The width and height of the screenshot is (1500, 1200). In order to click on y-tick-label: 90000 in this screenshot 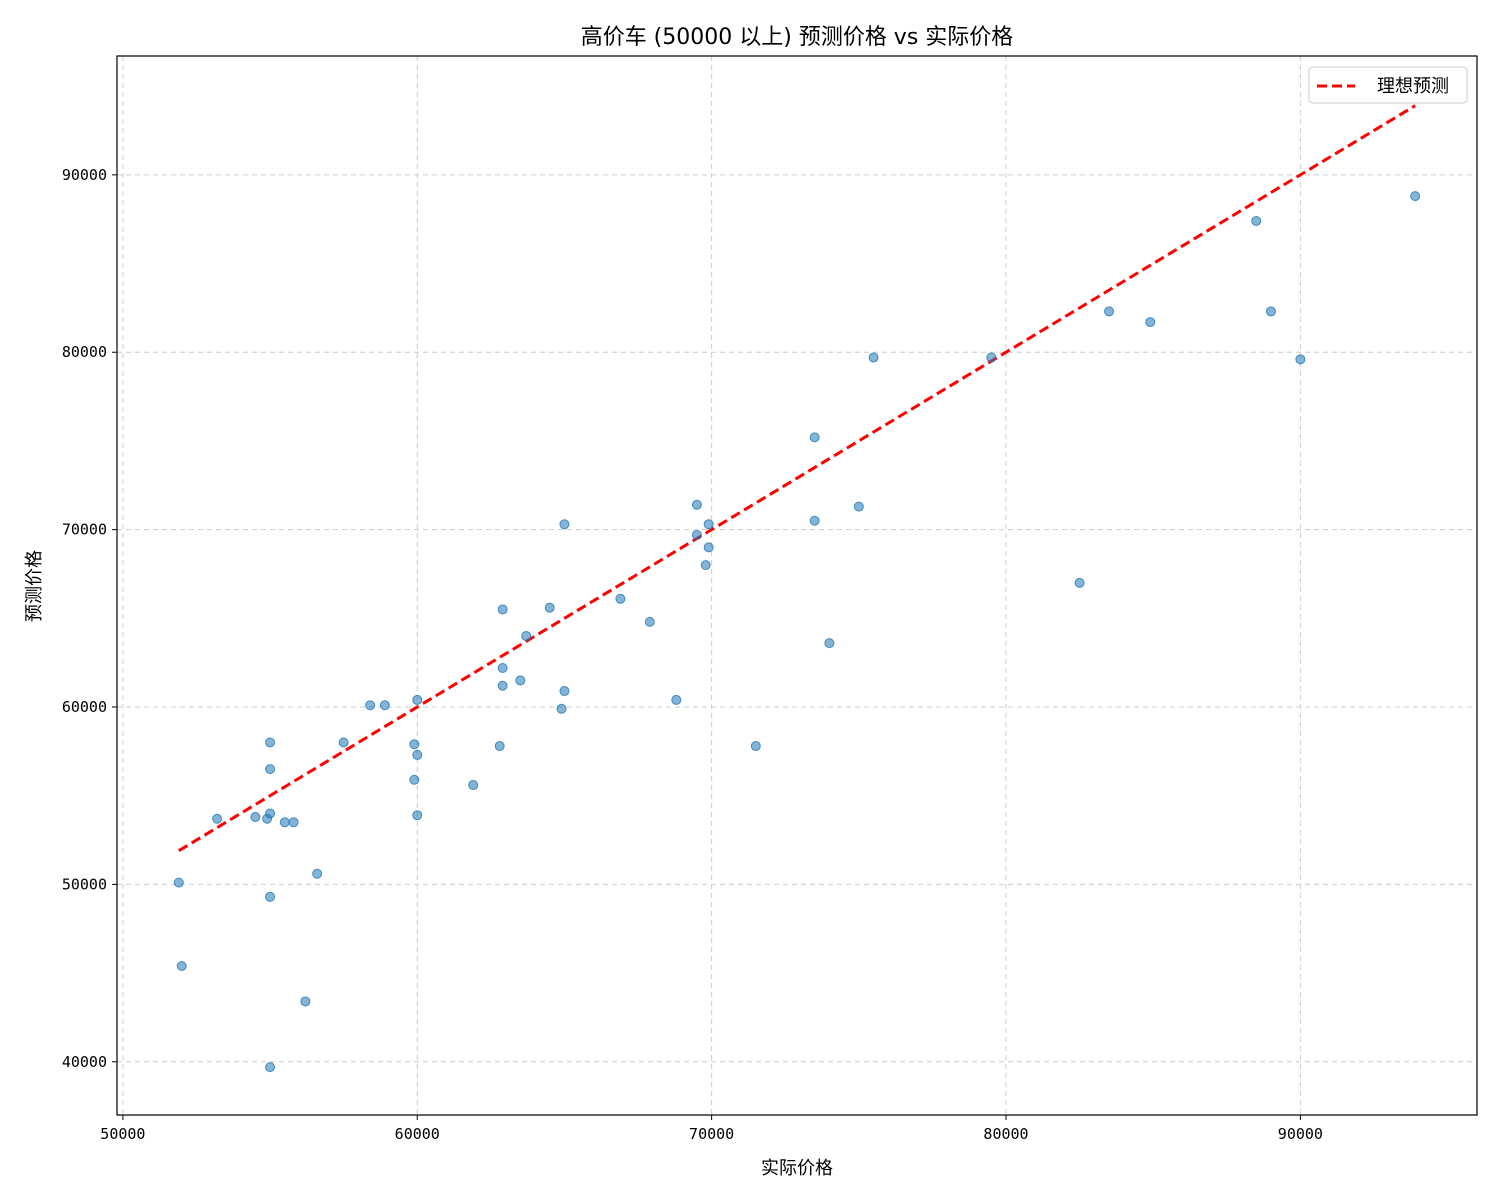, I will do `click(84, 175)`.